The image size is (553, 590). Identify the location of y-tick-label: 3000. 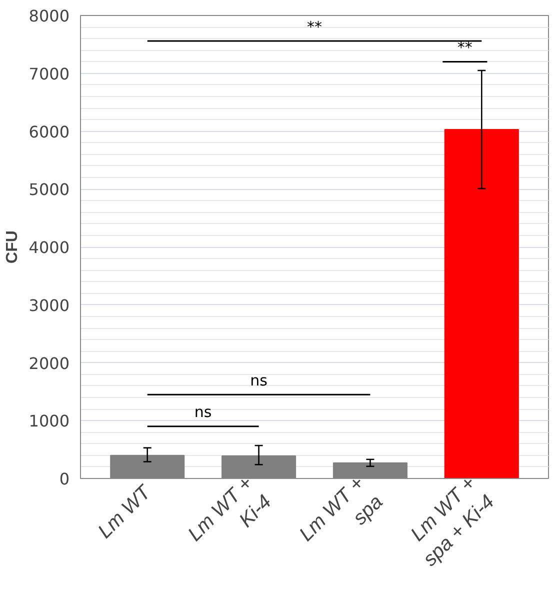
(49, 305).